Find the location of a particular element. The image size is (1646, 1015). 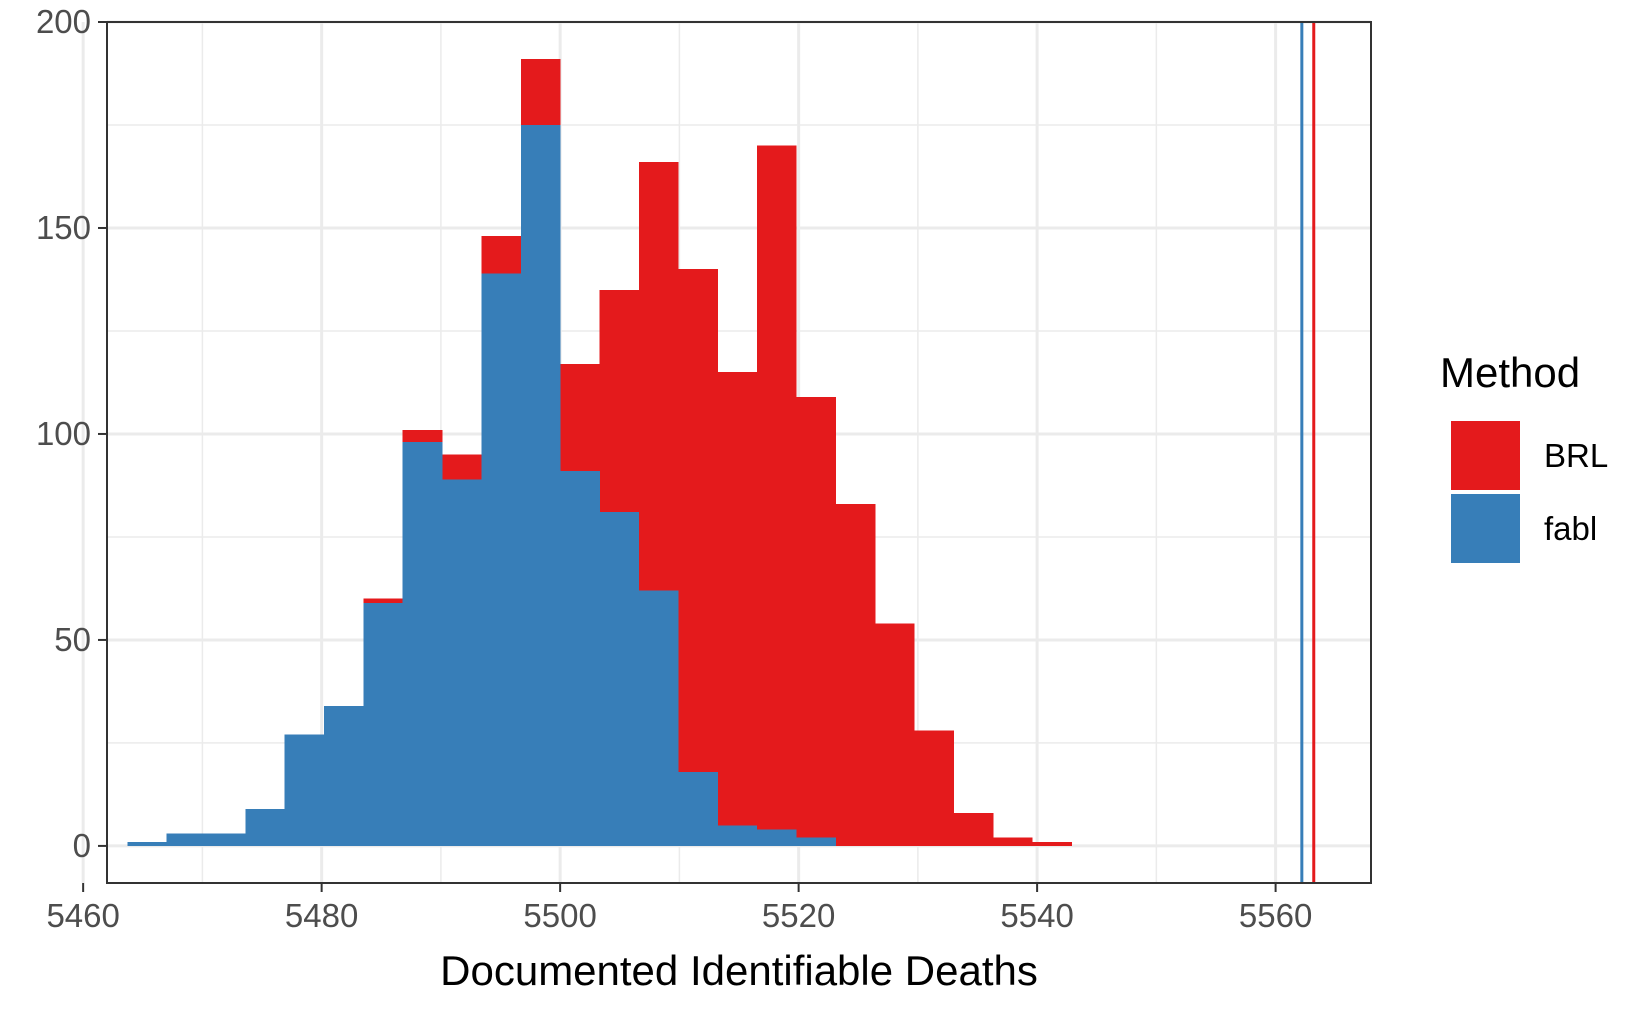

reference-lines is located at coordinates (1308, 452).